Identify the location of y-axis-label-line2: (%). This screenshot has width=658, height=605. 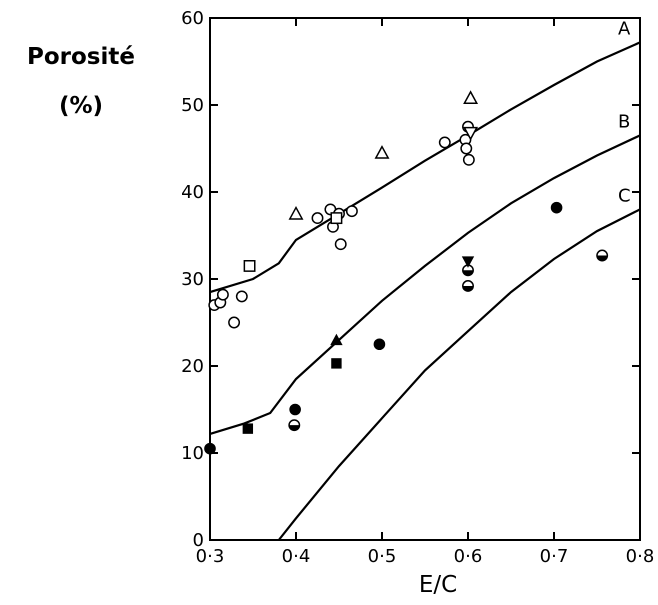
(81, 106).